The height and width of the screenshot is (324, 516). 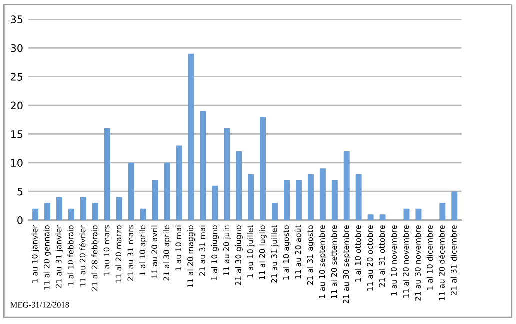 I want to click on y-tick-label: 35, so click(x=17, y=20).